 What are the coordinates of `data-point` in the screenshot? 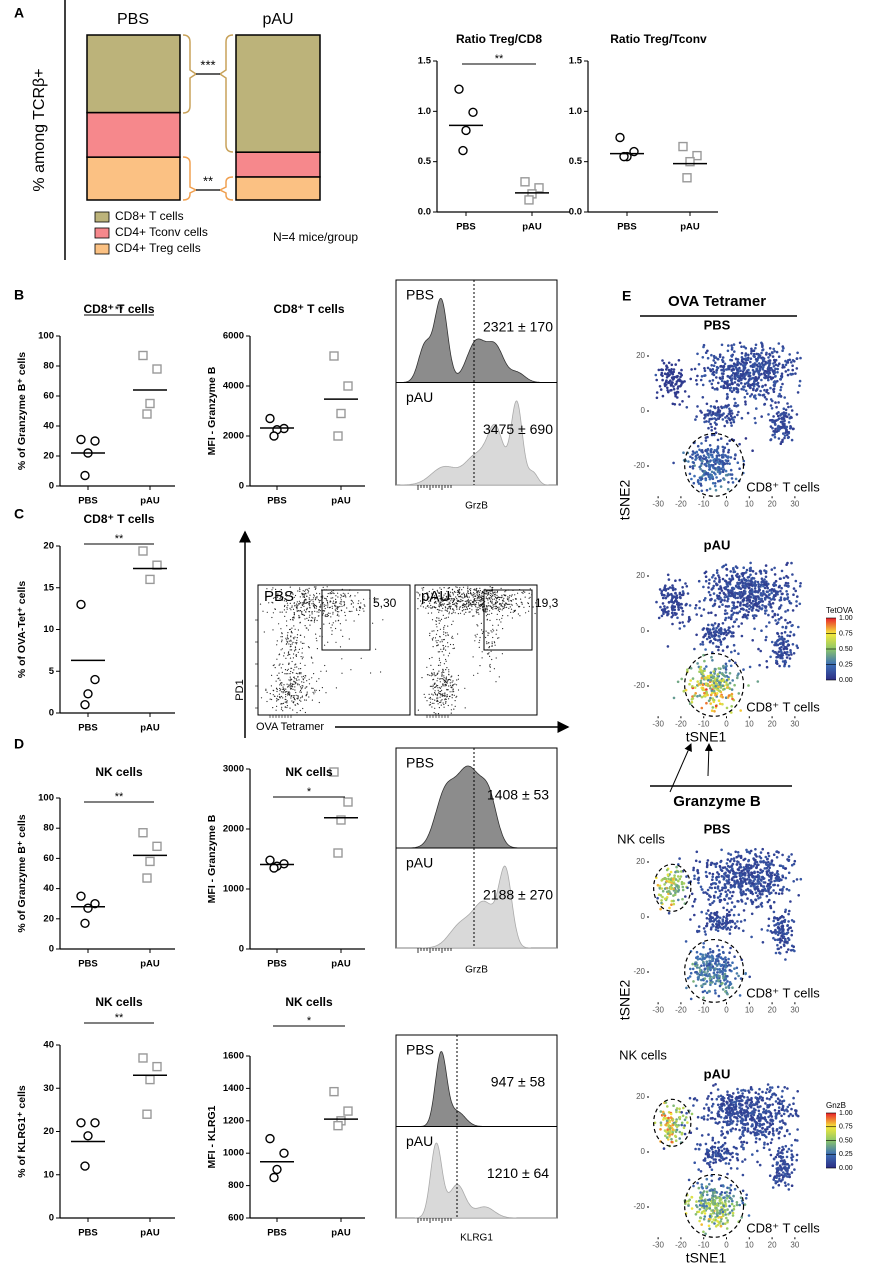 It's located at (143, 551).